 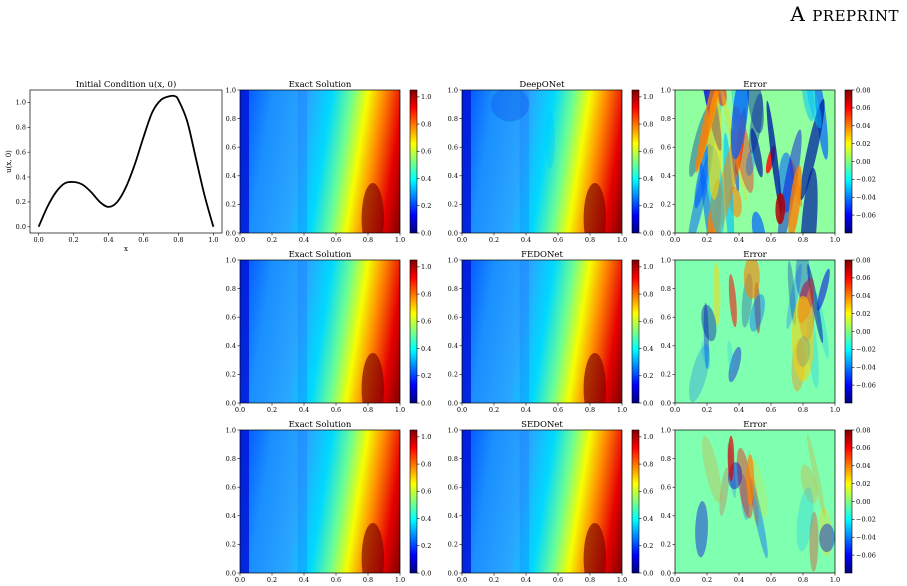 What do you see at coordinates (866, 198) in the screenshot?
I see `colorbar-tick-label: −0.04` at bounding box center [866, 198].